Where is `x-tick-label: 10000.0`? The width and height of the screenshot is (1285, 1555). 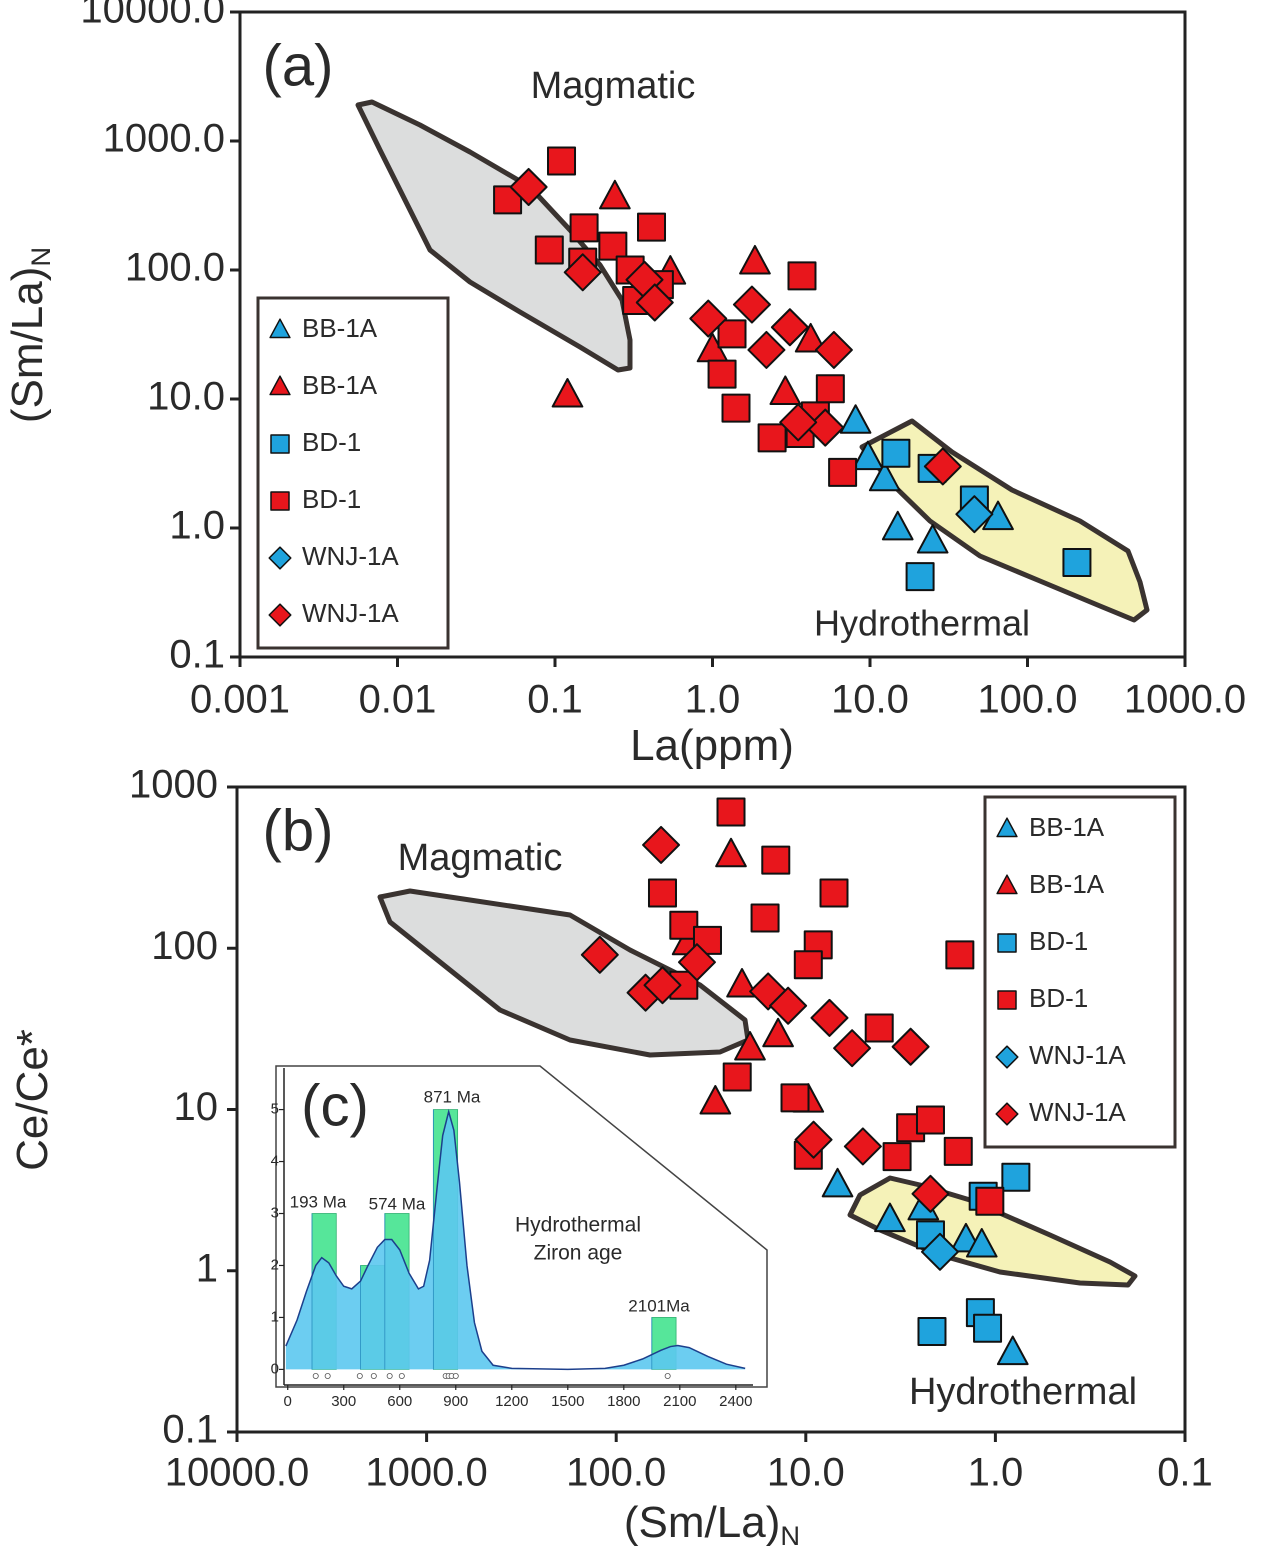 x-tick-label: 10000.0 is located at coordinates (237, 1473).